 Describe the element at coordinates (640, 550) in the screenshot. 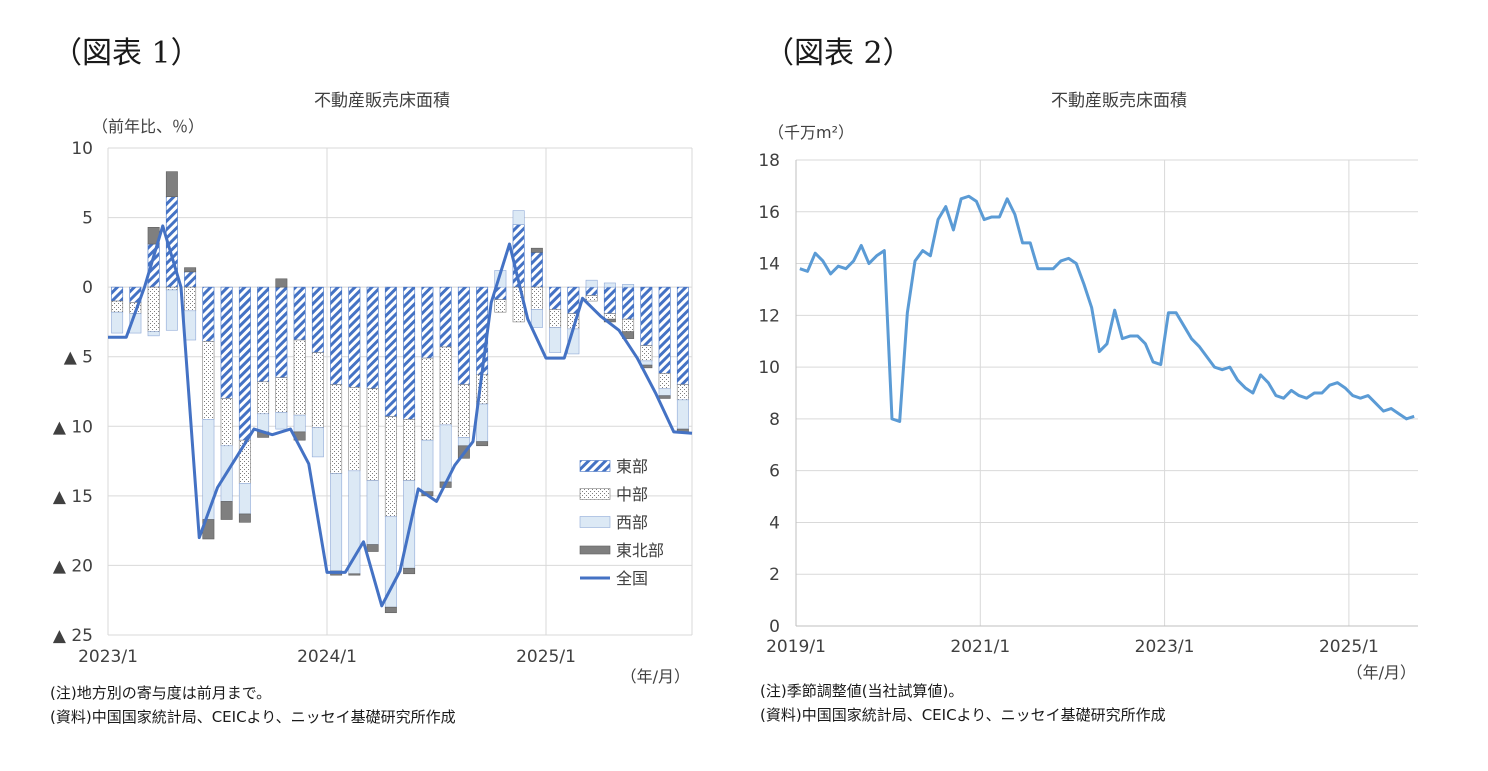

I see `legend-label-3: 東北部` at that location.